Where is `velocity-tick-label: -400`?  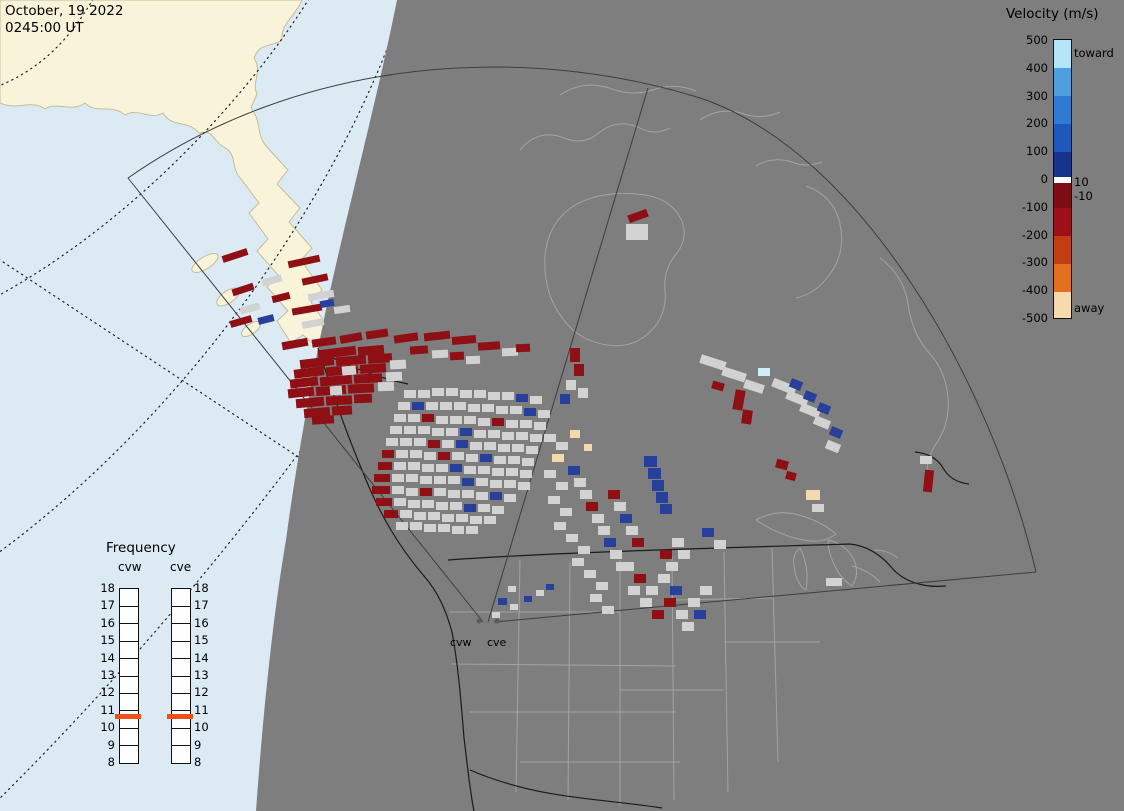
velocity-tick-label: -400 is located at coordinates (1034, 290).